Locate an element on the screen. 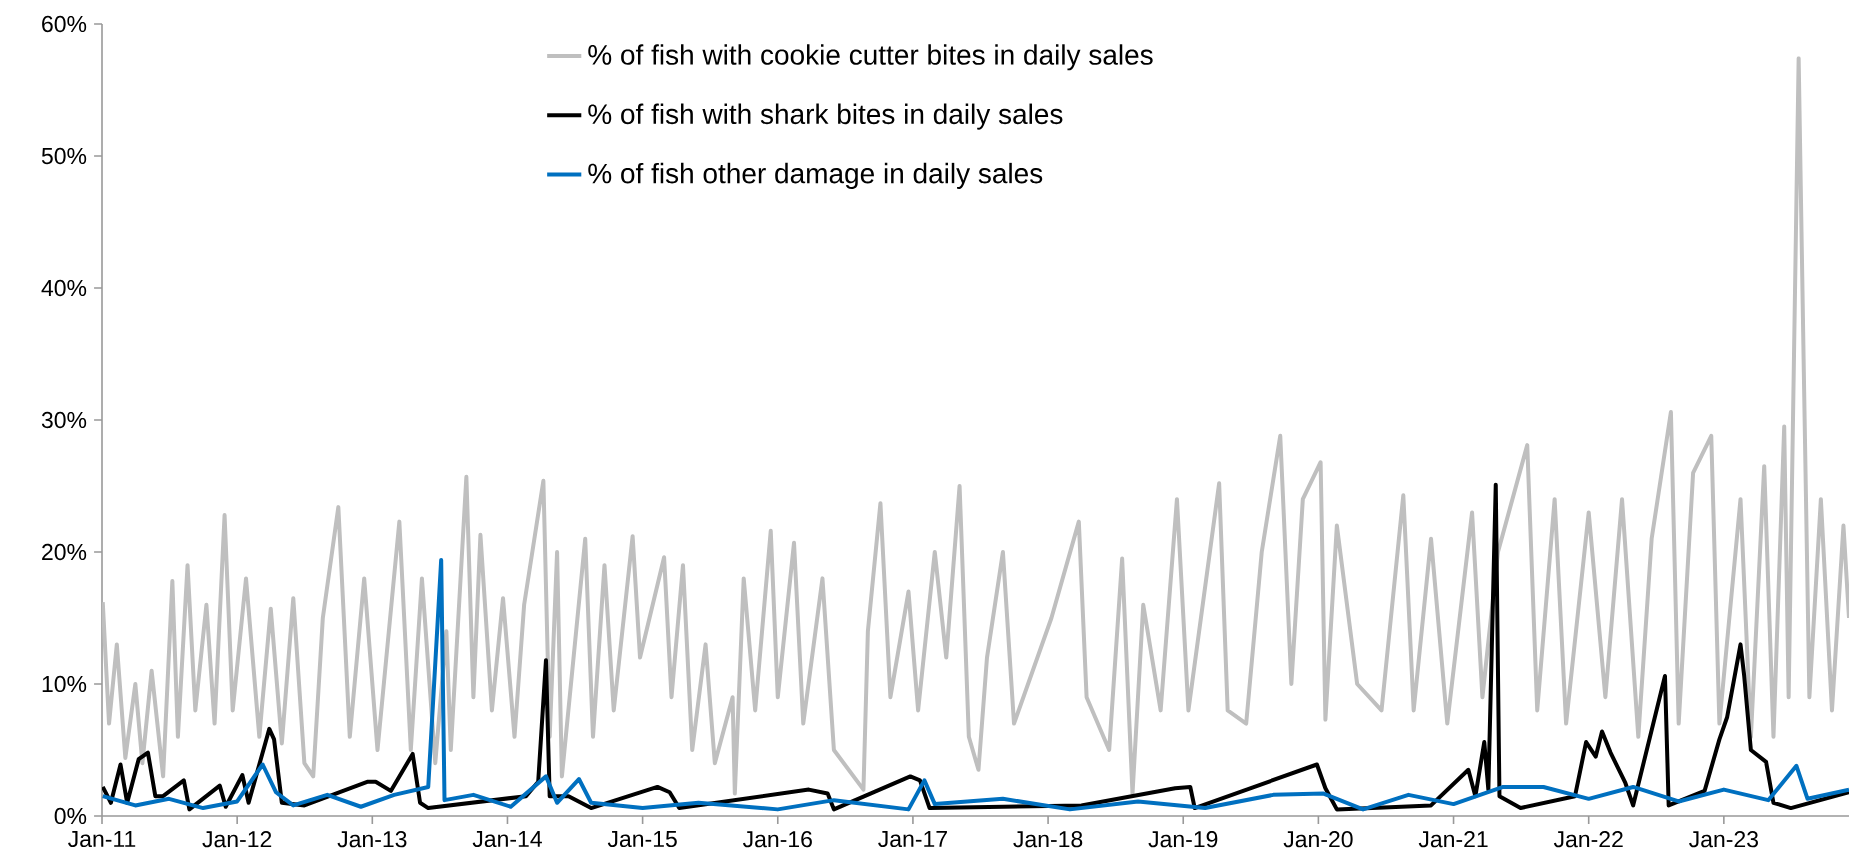  y-tick-label: 40% is located at coordinates (64, 288).